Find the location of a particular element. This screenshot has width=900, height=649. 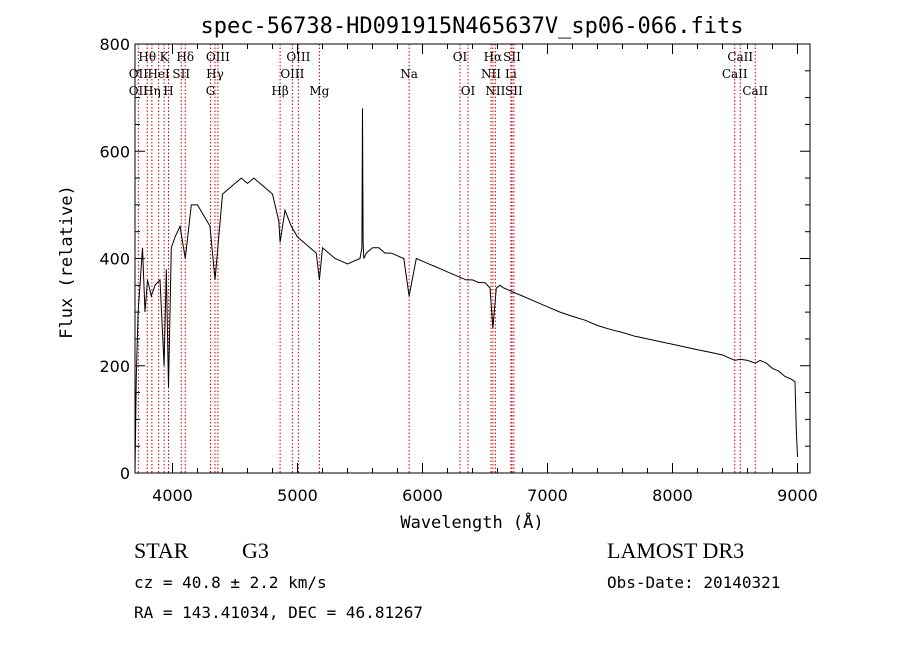

line-label: K is located at coordinates (165, 57).